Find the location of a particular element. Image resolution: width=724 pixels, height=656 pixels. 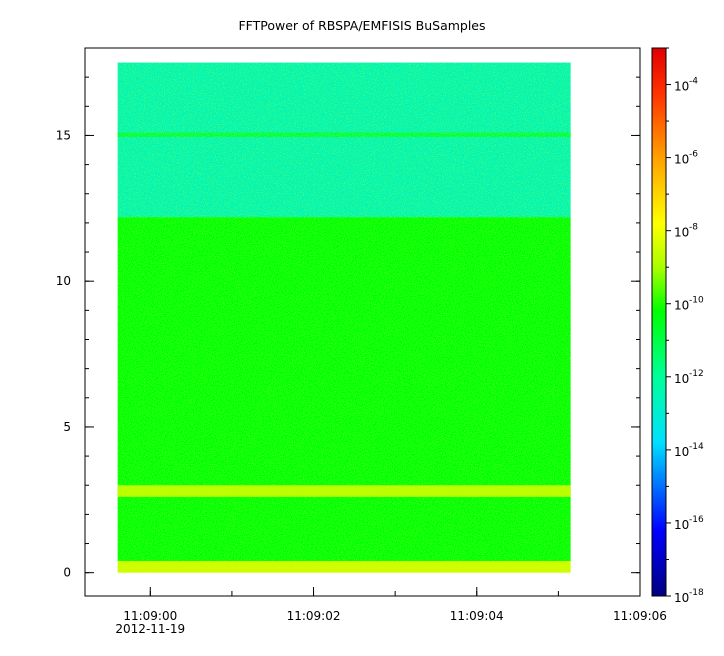

colorbar-tick-exponent: -8 is located at coordinates (693, 228).